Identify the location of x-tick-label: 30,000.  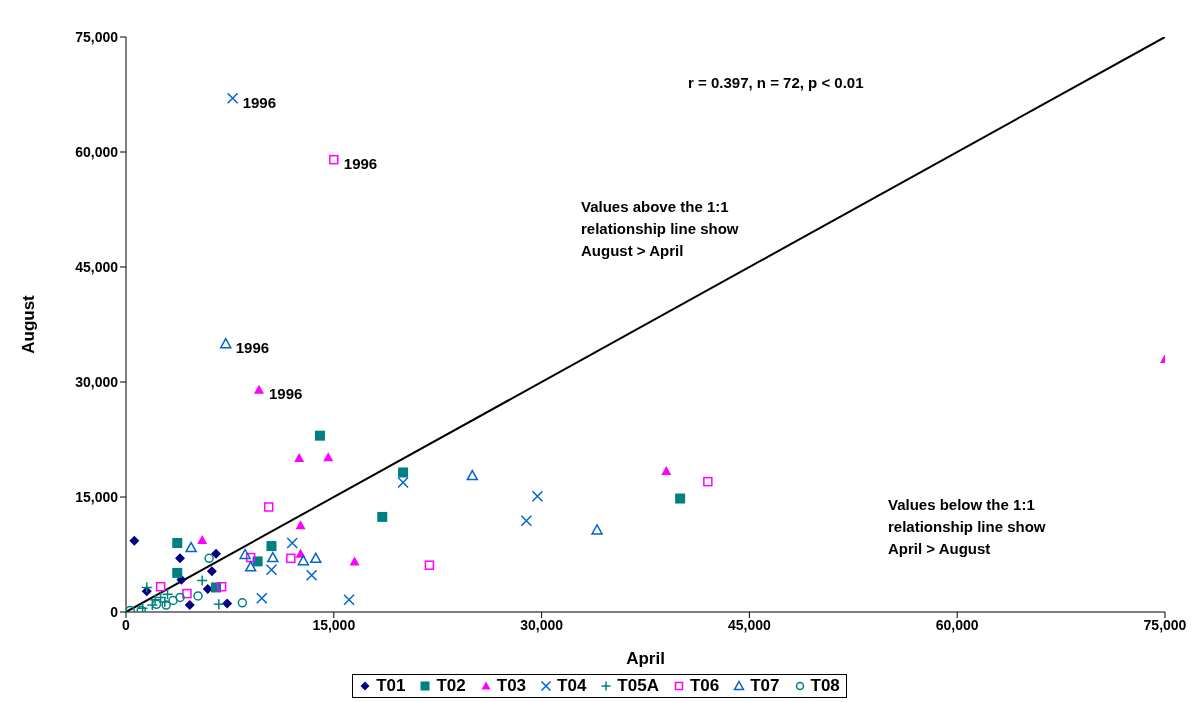
(542, 624).